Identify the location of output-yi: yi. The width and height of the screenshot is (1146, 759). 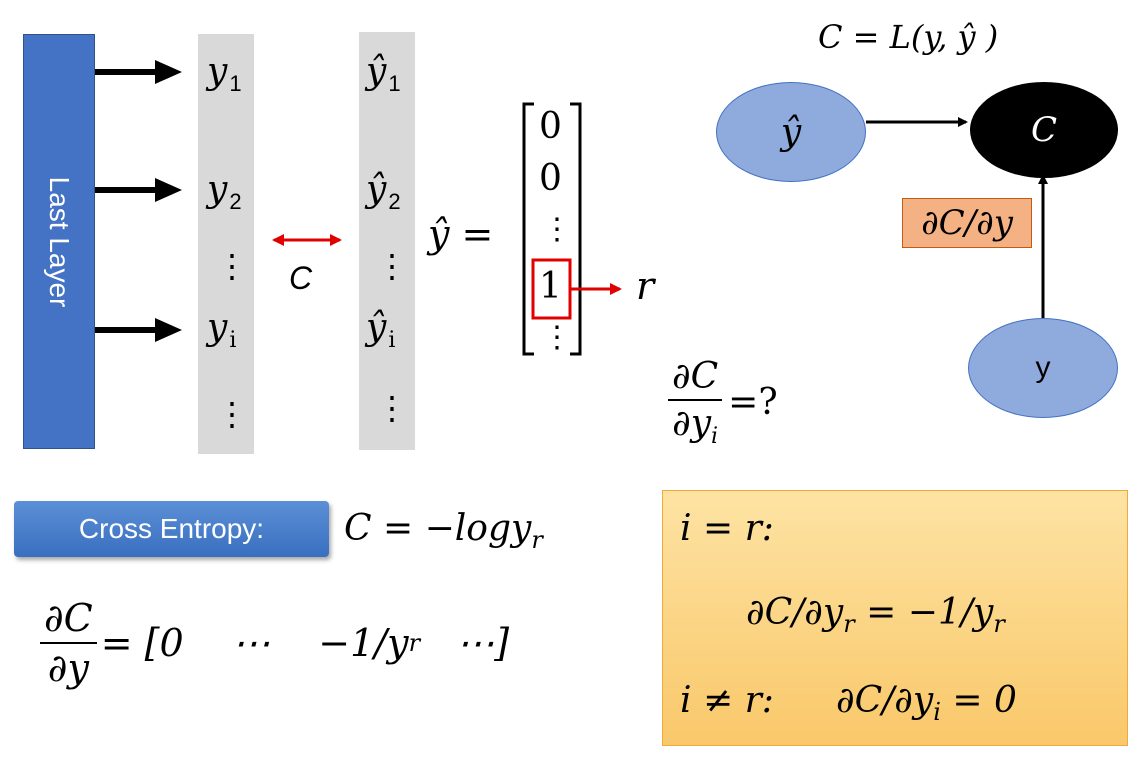
(221, 331).